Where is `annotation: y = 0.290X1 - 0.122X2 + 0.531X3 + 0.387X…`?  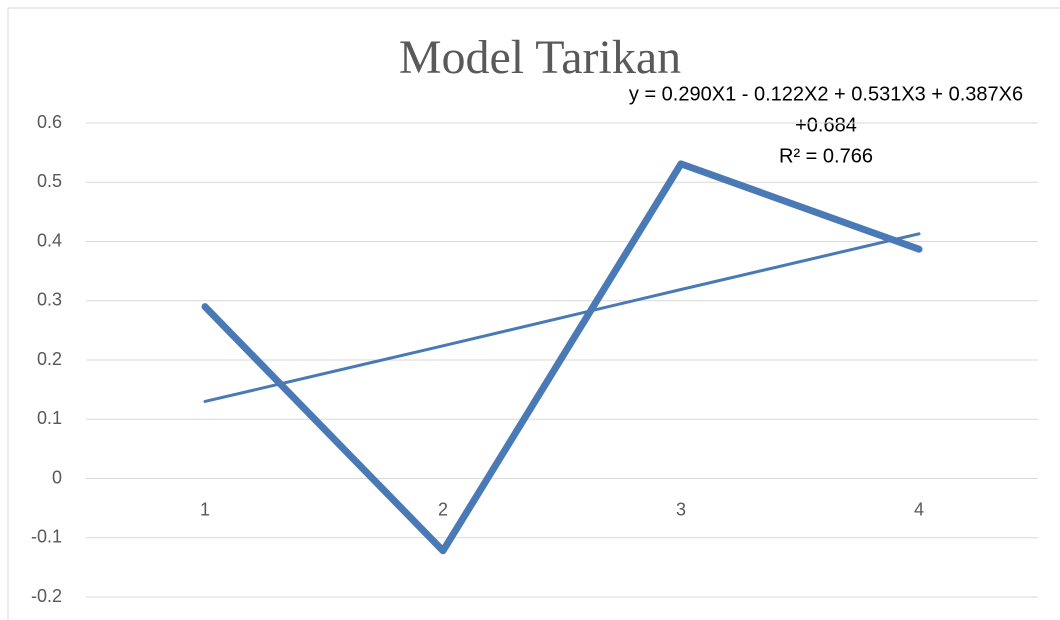 annotation: y = 0.290X1 - 0.122X2 + 0.531X3 + 0.387X… is located at coordinates (826, 94).